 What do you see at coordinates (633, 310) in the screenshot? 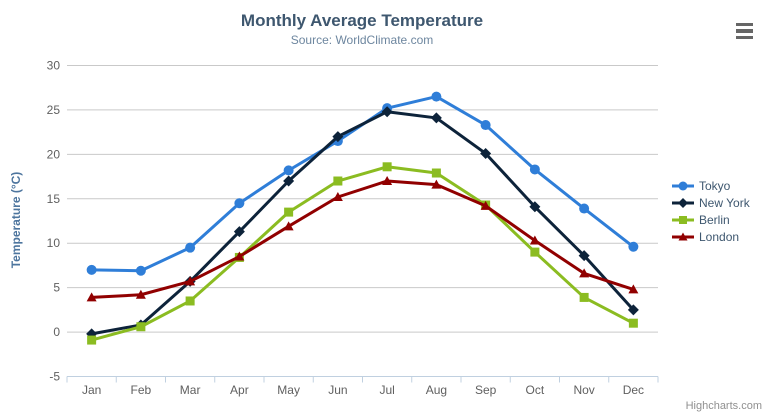
I see `point-new-york-dec` at bounding box center [633, 310].